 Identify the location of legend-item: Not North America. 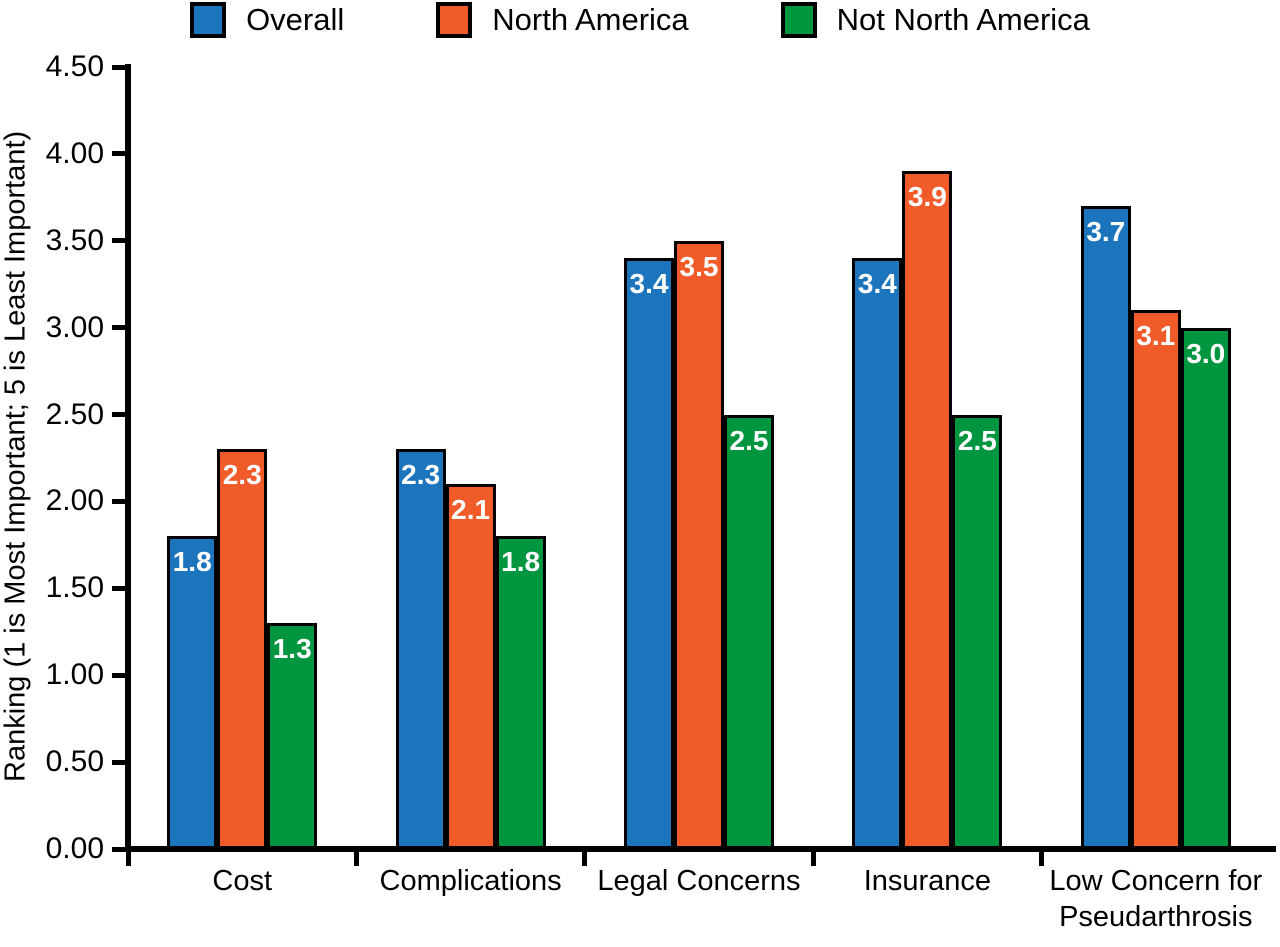
(935, 20).